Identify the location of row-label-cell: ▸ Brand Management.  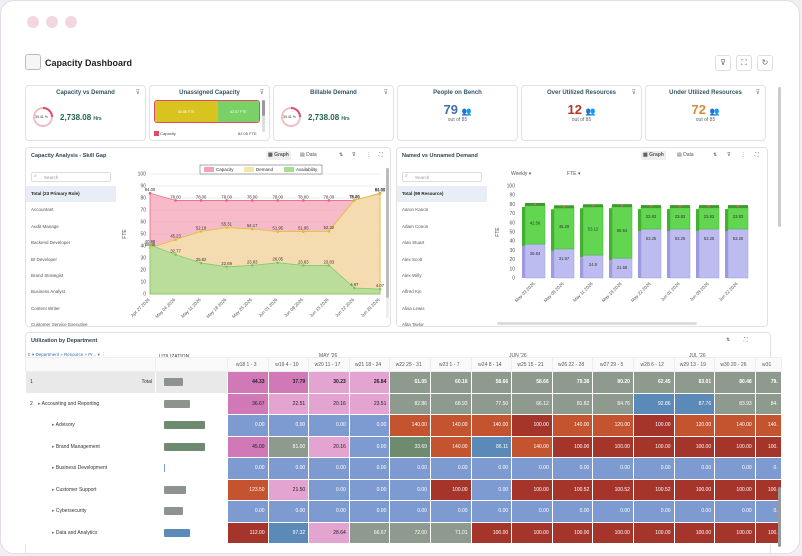
(90, 446).